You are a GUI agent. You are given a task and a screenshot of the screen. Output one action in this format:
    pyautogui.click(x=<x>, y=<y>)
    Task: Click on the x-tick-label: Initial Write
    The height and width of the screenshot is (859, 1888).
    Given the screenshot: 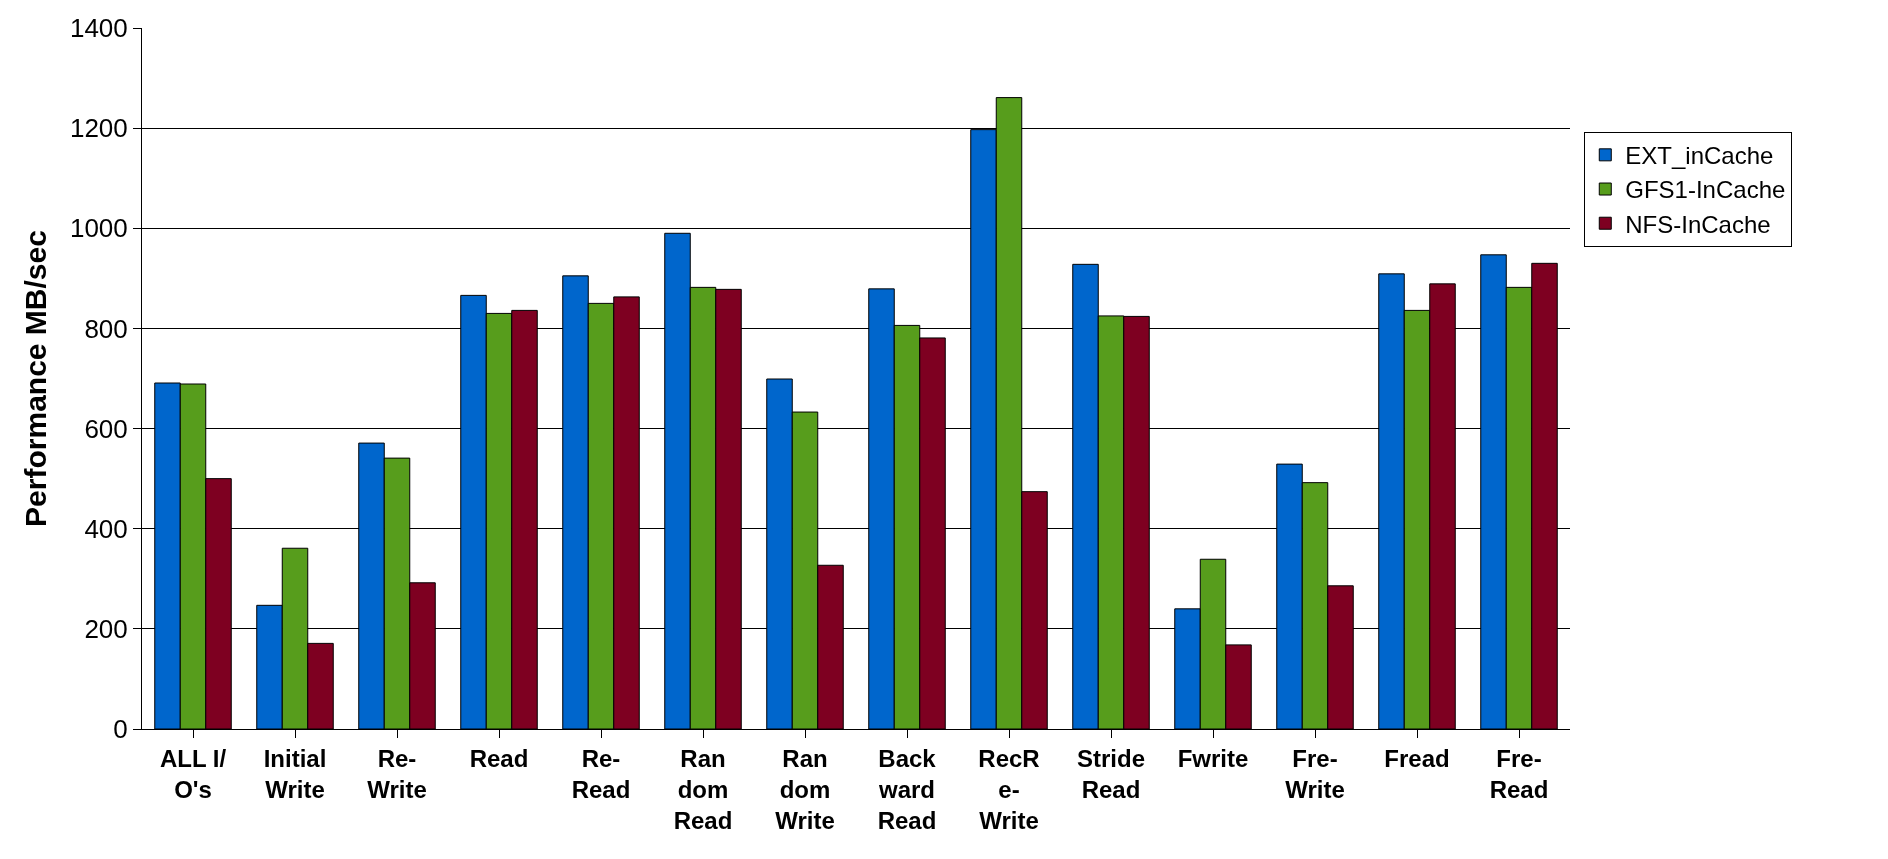 What is the action you would take?
    pyautogui.click(x=295, y=773)
    